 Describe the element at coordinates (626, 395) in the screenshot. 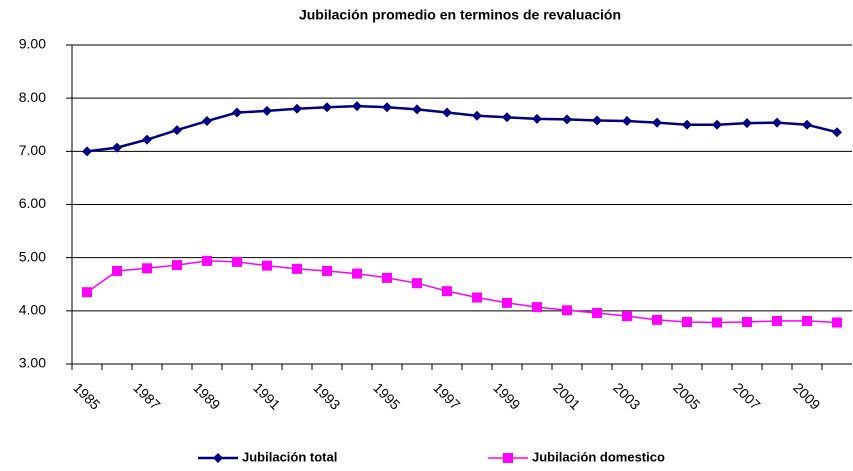

I see `x-tick-label: 2003` at that location.